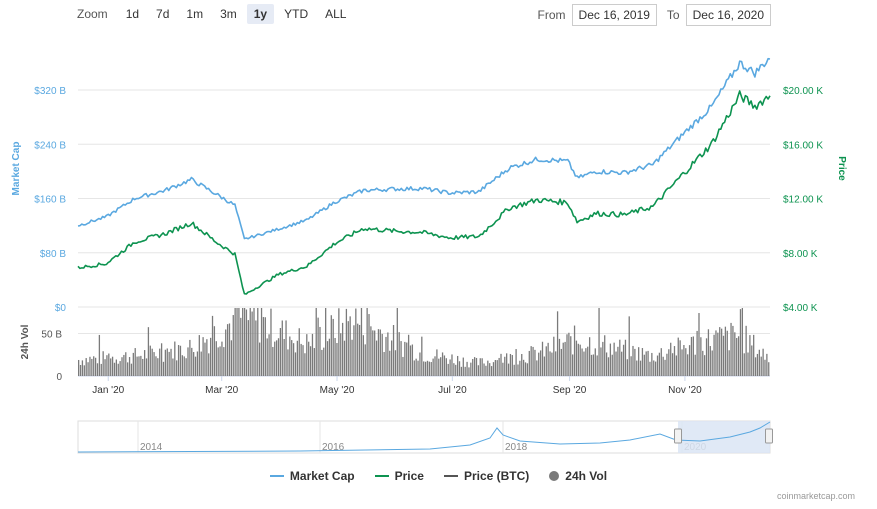 Image resolution: width=877 pixels, height=509 pixels. What do you see at coordinates (614, 15) in the screenshot?
I see `from-date-input: Dec 16, 2019` at bounding box center [614, 15].